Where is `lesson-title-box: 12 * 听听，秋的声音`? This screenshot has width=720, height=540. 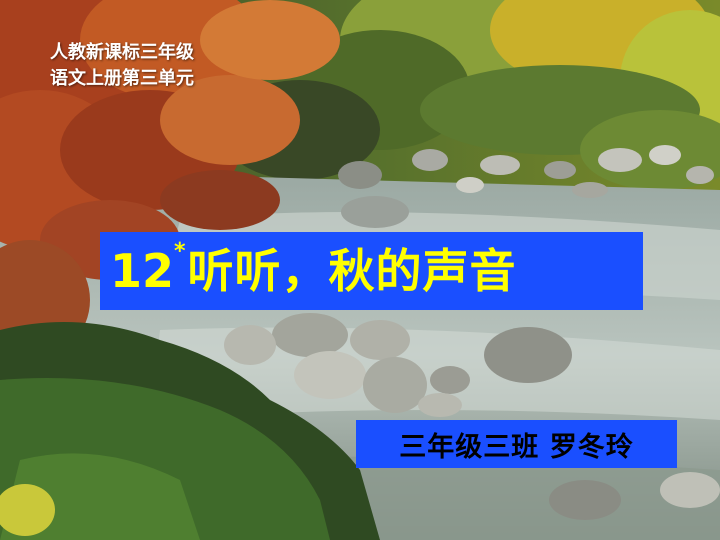 lesson-title-box: 12 * 听听，秋的声音 is located at coordinates (371, 271).